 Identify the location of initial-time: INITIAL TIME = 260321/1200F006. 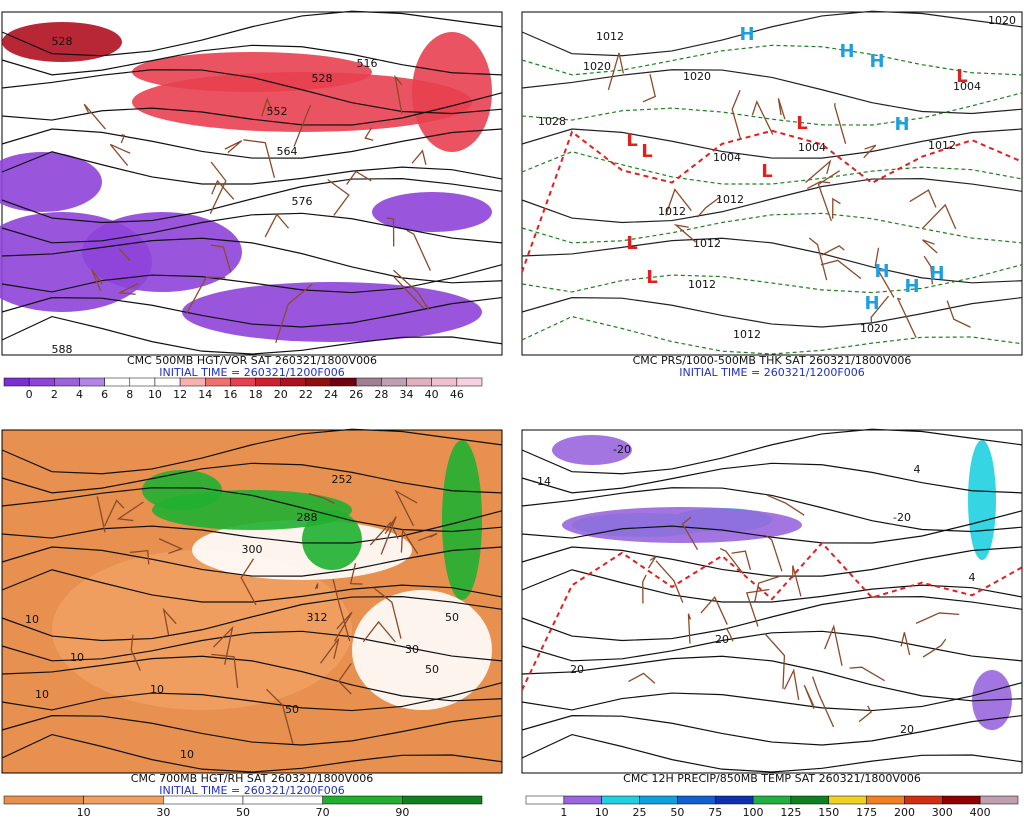
(771, 372).